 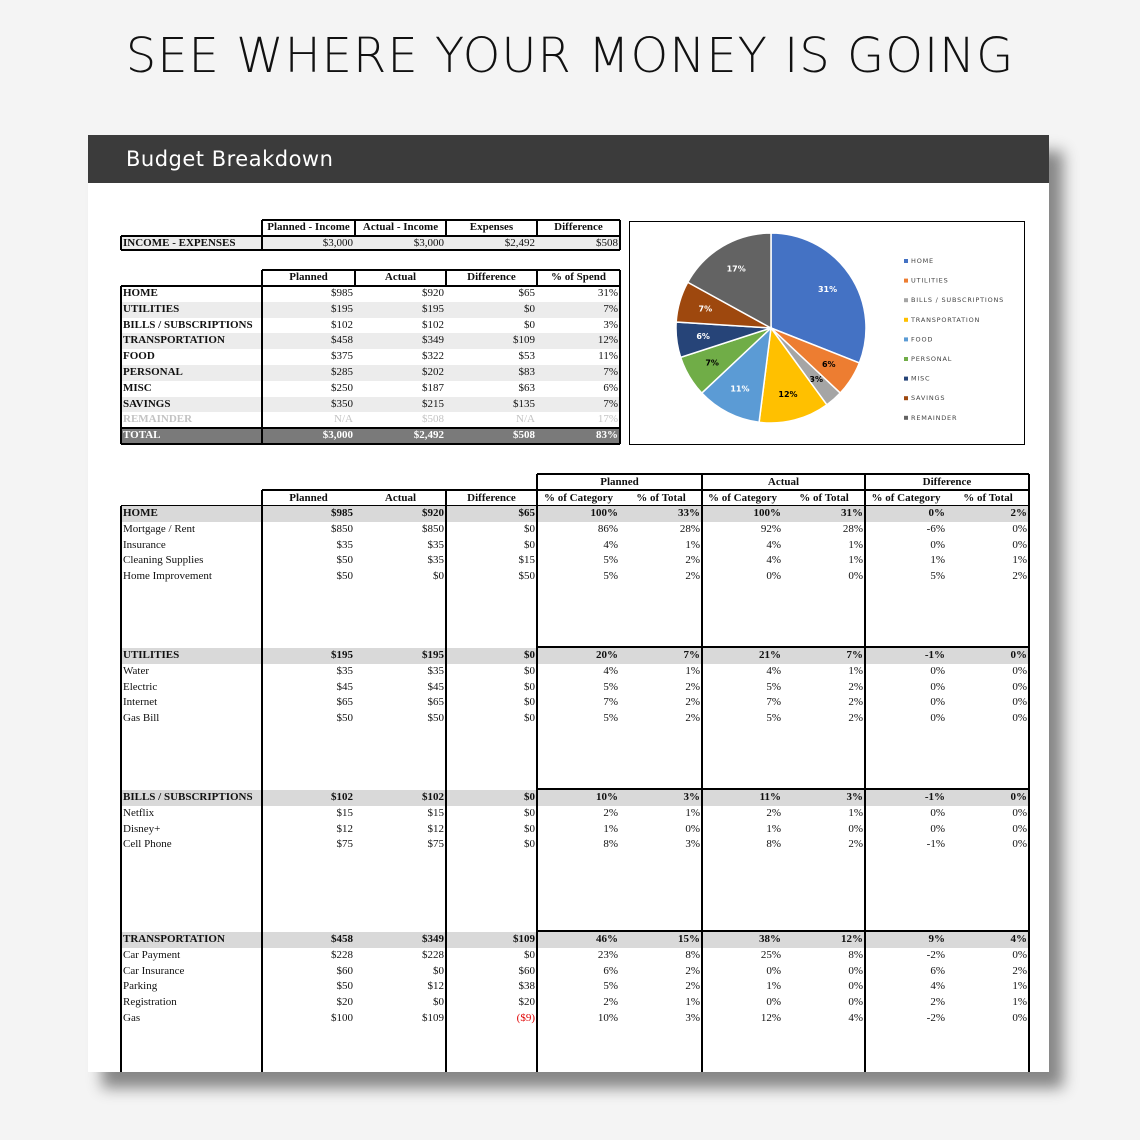 I want to click on cell: $250, so click(x=308, y=388).